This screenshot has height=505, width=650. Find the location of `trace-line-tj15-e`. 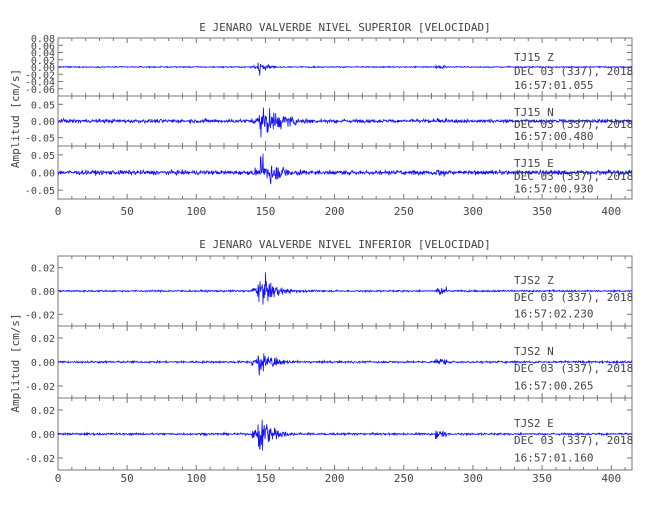

trace-line-tj15-e is located at coordinates (345, 169).